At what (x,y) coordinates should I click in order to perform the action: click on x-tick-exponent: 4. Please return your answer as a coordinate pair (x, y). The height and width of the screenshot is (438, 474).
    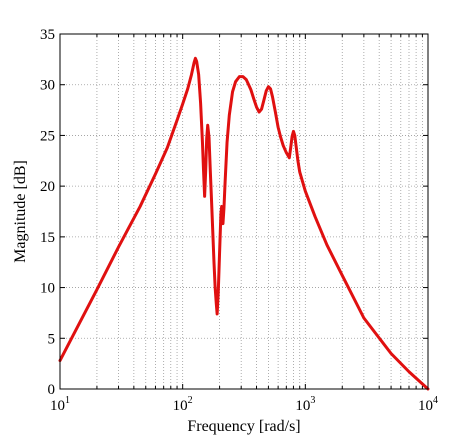
    Looking at the image, I should click on (435, 400).